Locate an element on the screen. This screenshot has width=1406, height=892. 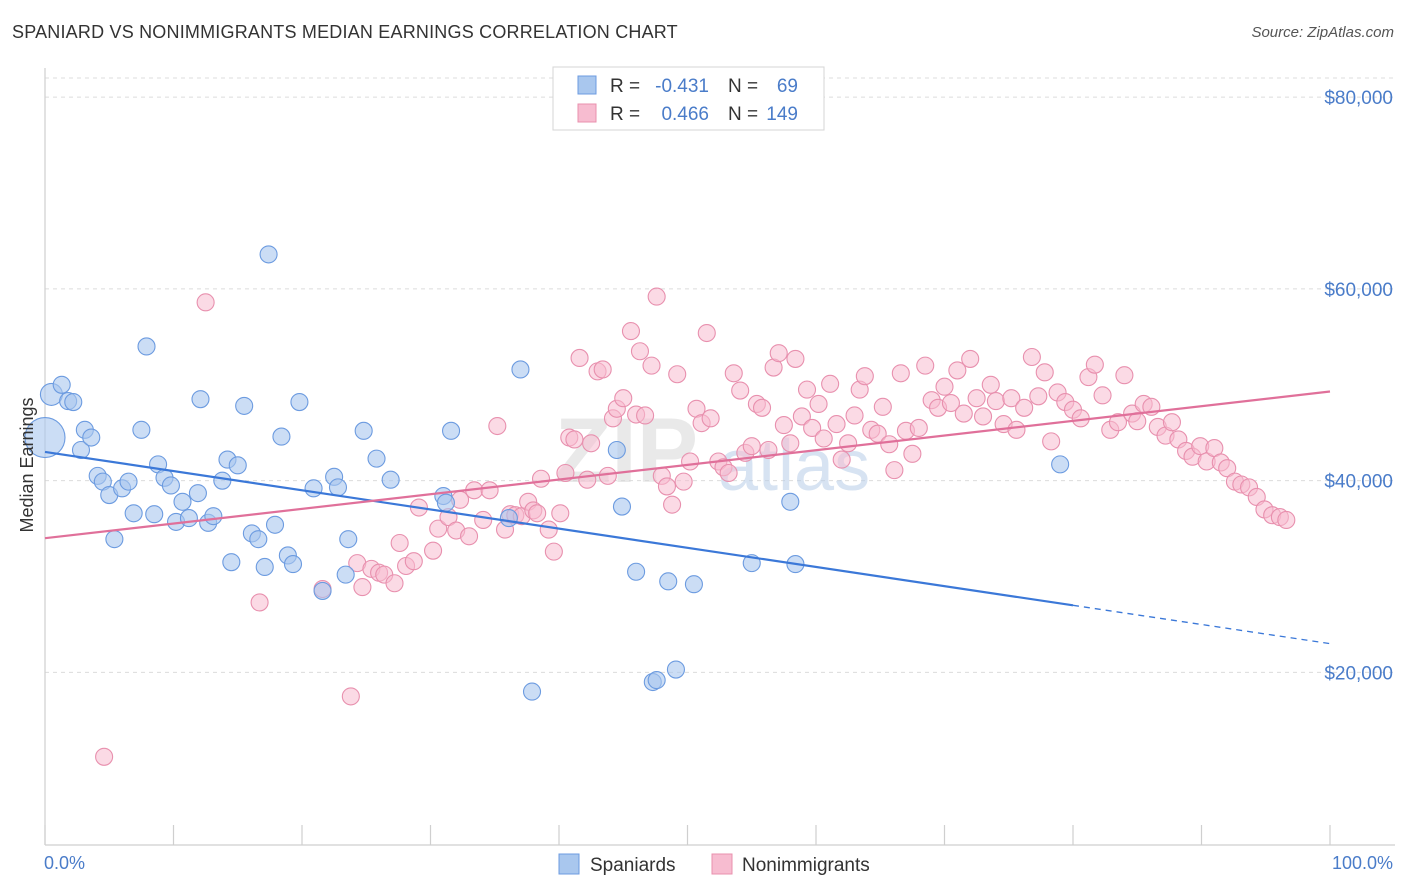
legend-n-label-2: N = is located at coordinates (743, 114).